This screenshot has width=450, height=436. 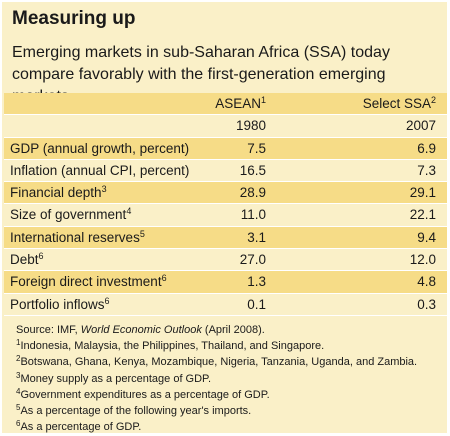 I want to click on table-row: Inflation (annual CPI, percent) 16.5 7.3, so click(x=225, y=171).